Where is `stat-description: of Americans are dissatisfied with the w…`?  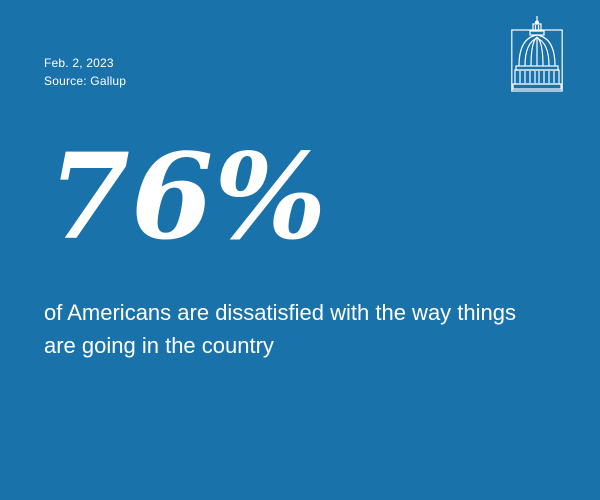 stat-description: of Americans are dissatisfied with the w… is located at coordinates (280, 329).